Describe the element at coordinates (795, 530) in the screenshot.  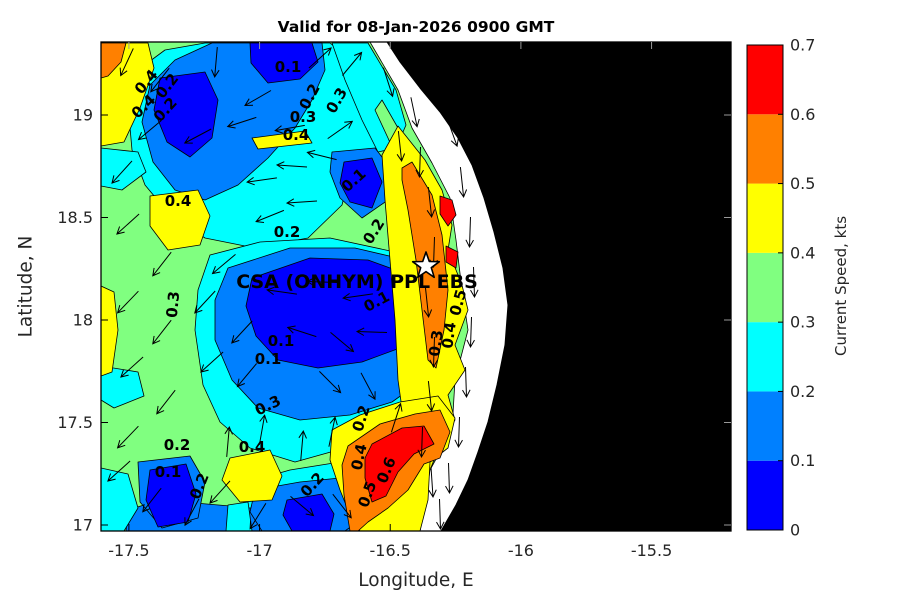
I see `colorbar-tick-label: 0` at that location.